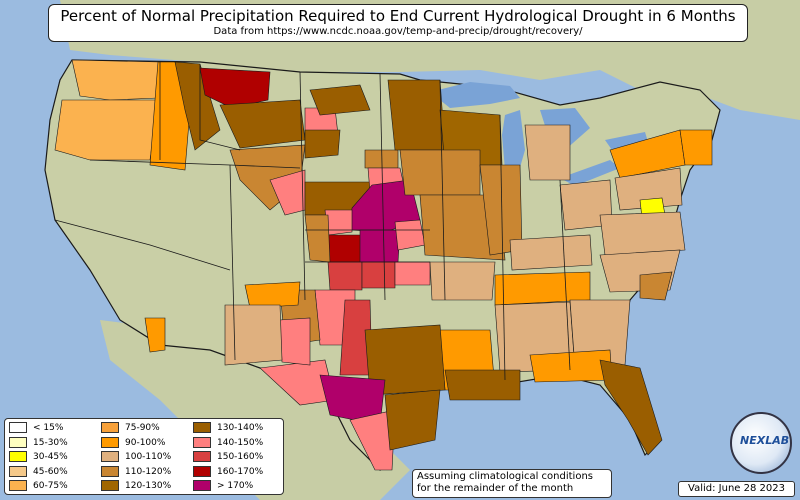 This screenshot has height=500, width=800. I want to click on note-line-1: Assuming climatological conditions, so click(505, 476).